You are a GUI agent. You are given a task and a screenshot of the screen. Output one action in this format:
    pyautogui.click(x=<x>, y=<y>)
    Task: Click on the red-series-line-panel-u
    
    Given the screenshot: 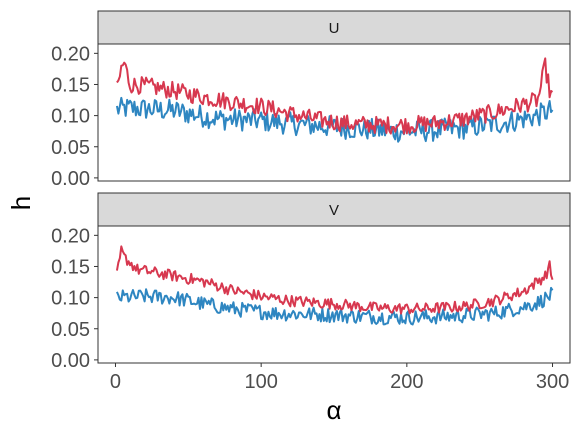 What is the action you would take?
    pyautogui.click(x=335, y=96)
    